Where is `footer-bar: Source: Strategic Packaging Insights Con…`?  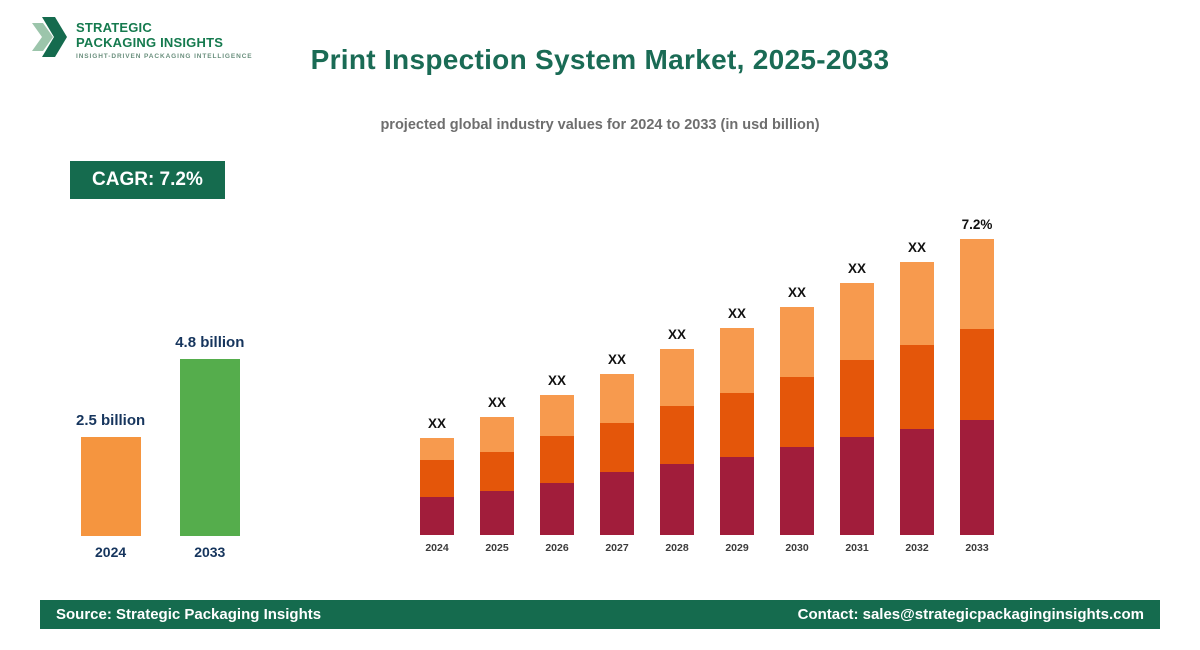
footer-bar: Source: Strategic Packaging Insights Con… is located at coordinates (600, 614).